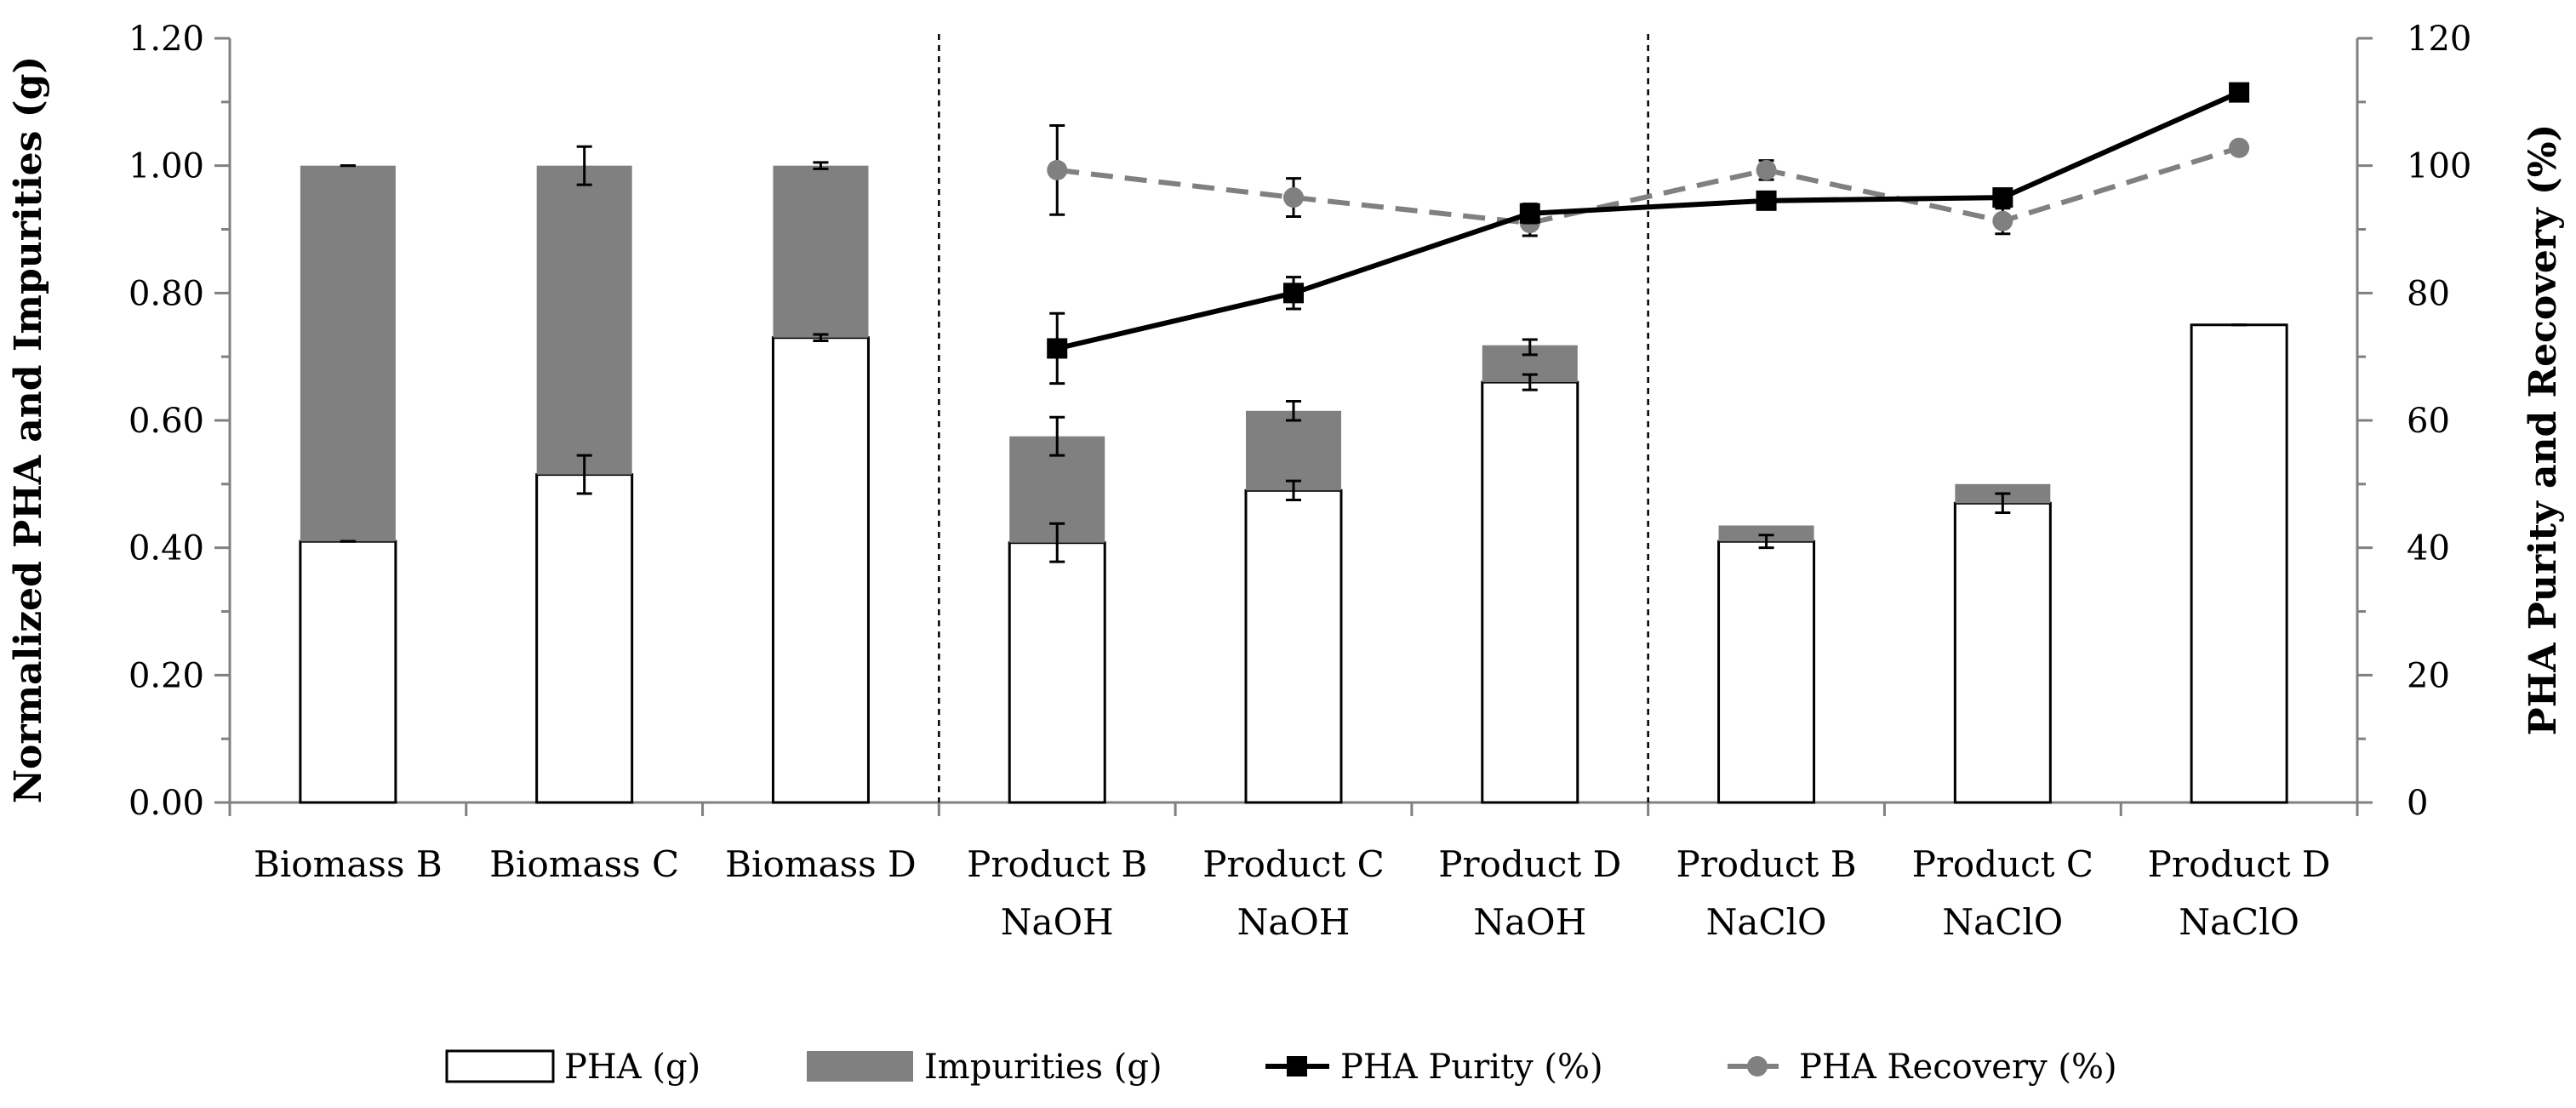 The image size is (2576, 1108). What do you see at coordinates (2428, 293) in the screenshot?
I see `y-tick-label-right: 80` at bounding box center [2428, 293].